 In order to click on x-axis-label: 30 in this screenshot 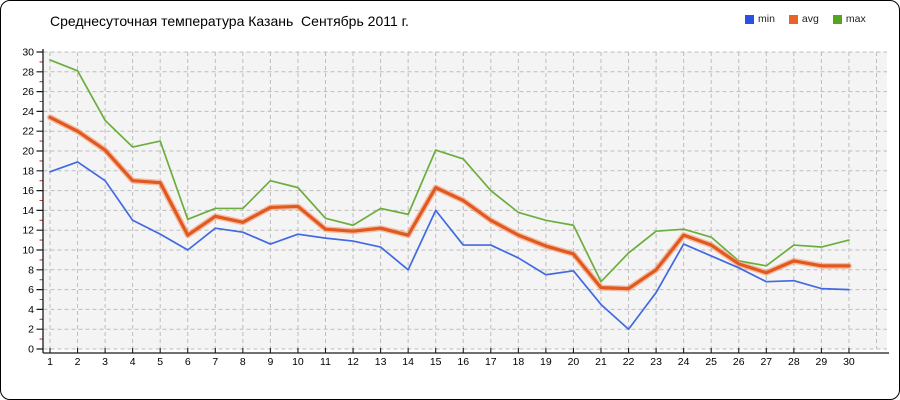, I will do `click(849, 362)`.